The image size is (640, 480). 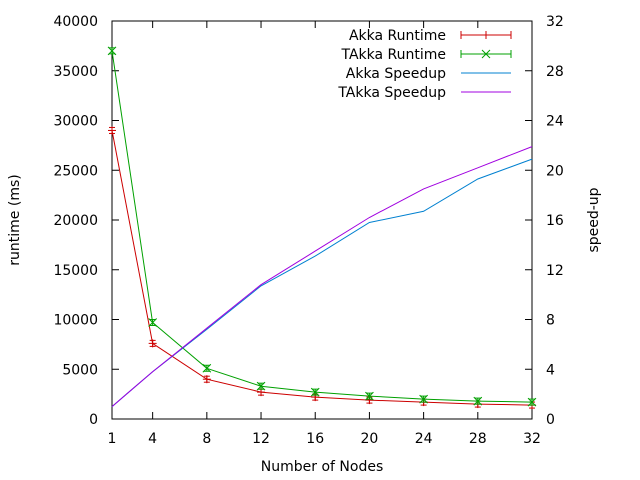 What do you see at coordinates (75, 221) in the screenshot?
I see `y-tick-label: 20000` at bounding box center [75, 221].